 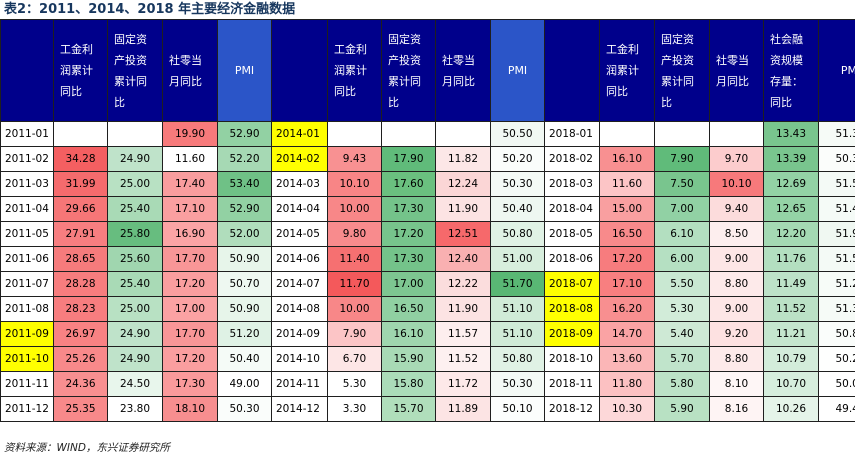 I want to click on value-cell: 49.40, so click(x=836, y=409).